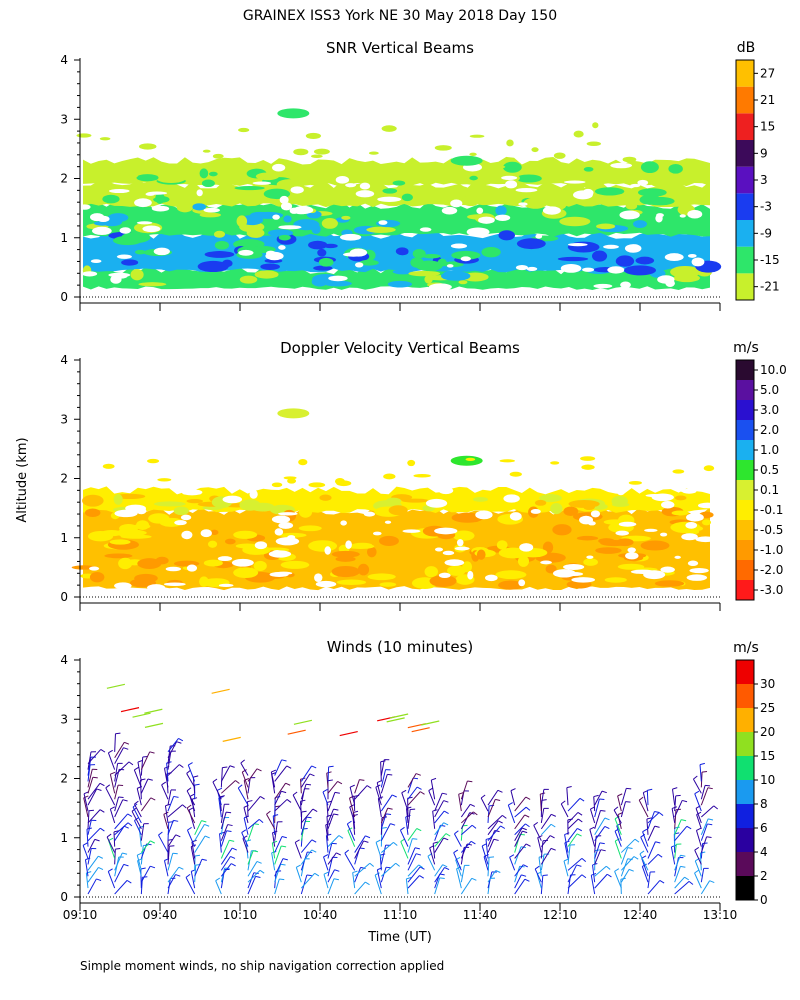  Describe the element at coordinates (755, 783) in the screenshot. I see `winds-colorbar: 0 2 4 6 8 10 15 20 25 30` at that location.